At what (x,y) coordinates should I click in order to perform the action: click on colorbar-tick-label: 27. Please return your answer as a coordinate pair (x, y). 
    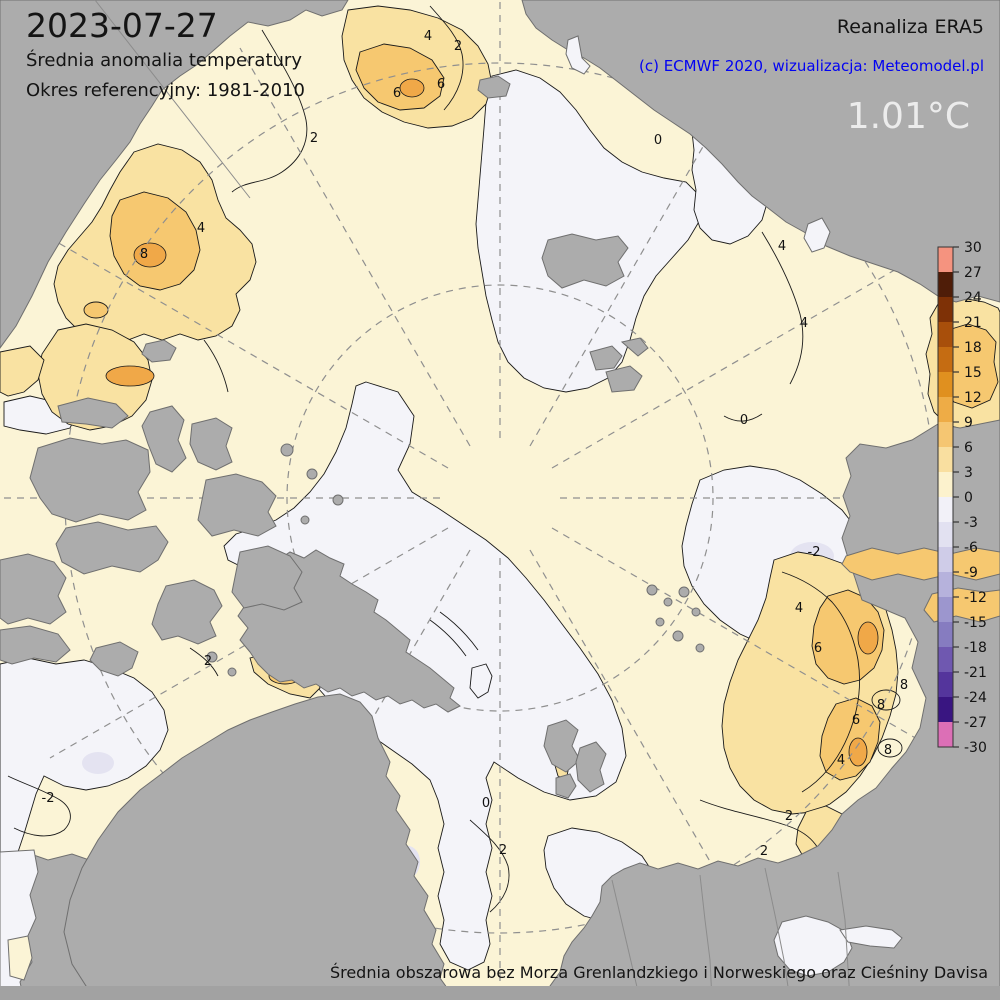
    Looking at the image, I should click on (973, 273).